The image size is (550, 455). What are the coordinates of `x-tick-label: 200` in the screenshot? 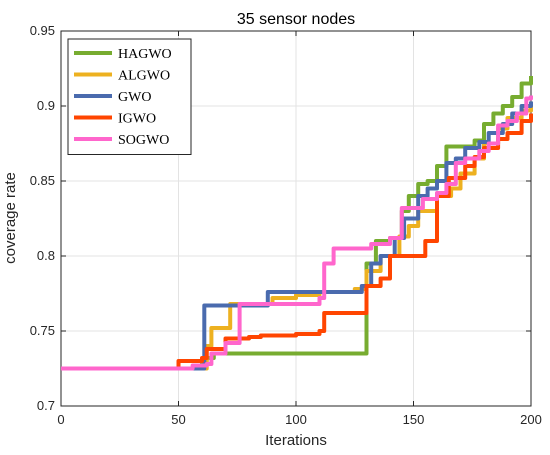 It's located at (531, 419).